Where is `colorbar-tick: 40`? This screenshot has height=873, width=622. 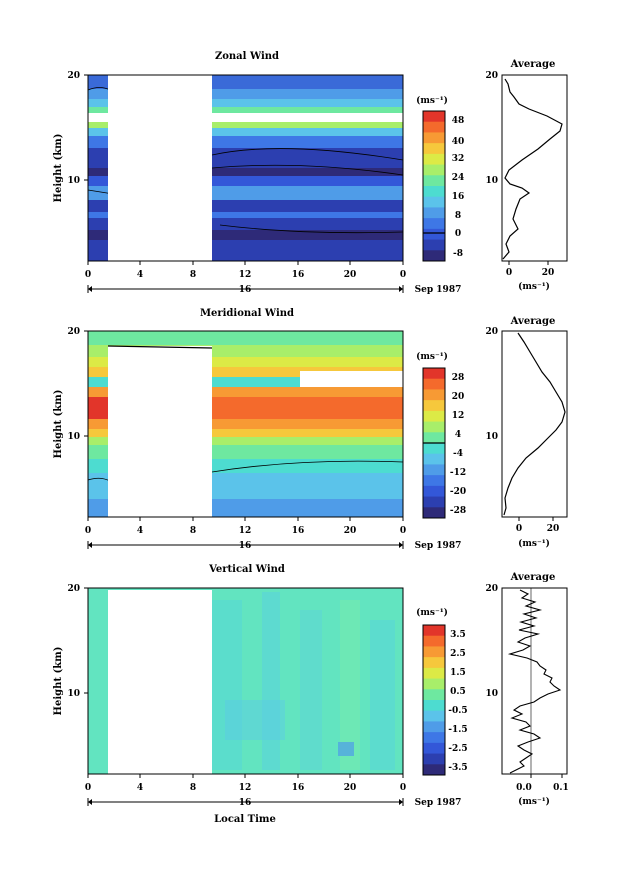 colorbar-tick: 40 is located at coordinates (458, 142).